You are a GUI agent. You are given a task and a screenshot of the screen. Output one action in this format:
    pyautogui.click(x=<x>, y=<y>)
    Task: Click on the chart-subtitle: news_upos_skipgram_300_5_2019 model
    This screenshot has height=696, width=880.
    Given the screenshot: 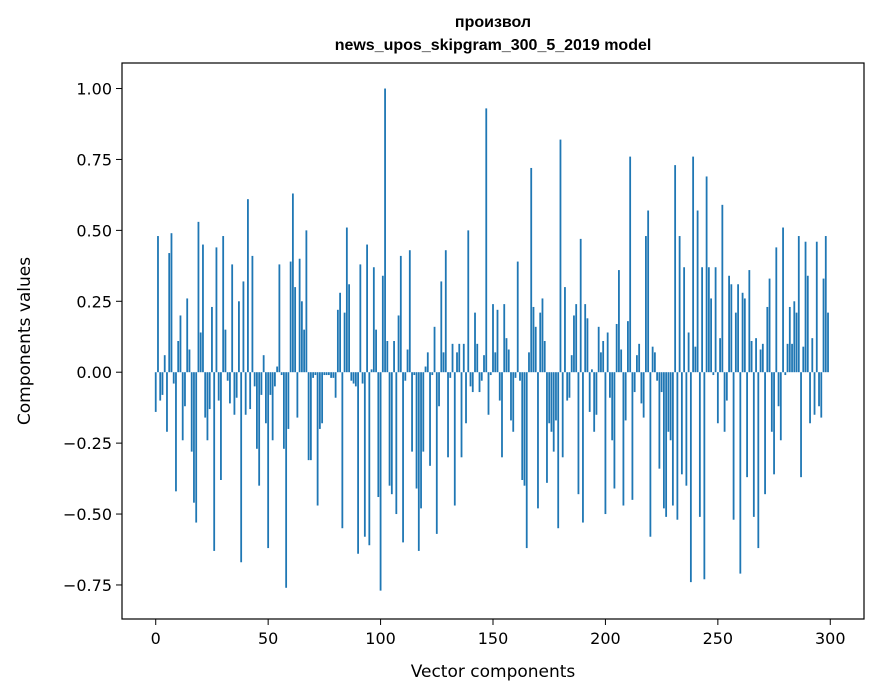 What is the action you would take?
    pyautogui.click(x=493, y=45)
    